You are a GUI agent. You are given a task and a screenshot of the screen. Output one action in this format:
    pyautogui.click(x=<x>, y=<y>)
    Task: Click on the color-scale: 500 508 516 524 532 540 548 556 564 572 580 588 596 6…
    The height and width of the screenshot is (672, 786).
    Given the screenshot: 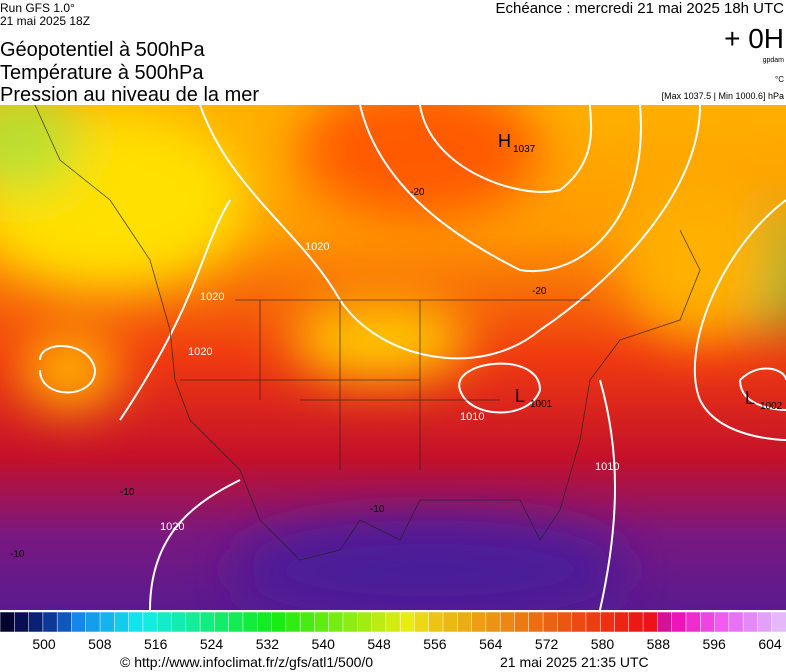 What is the action you would take?
    pyautogui.click(x=393, y=631)
    